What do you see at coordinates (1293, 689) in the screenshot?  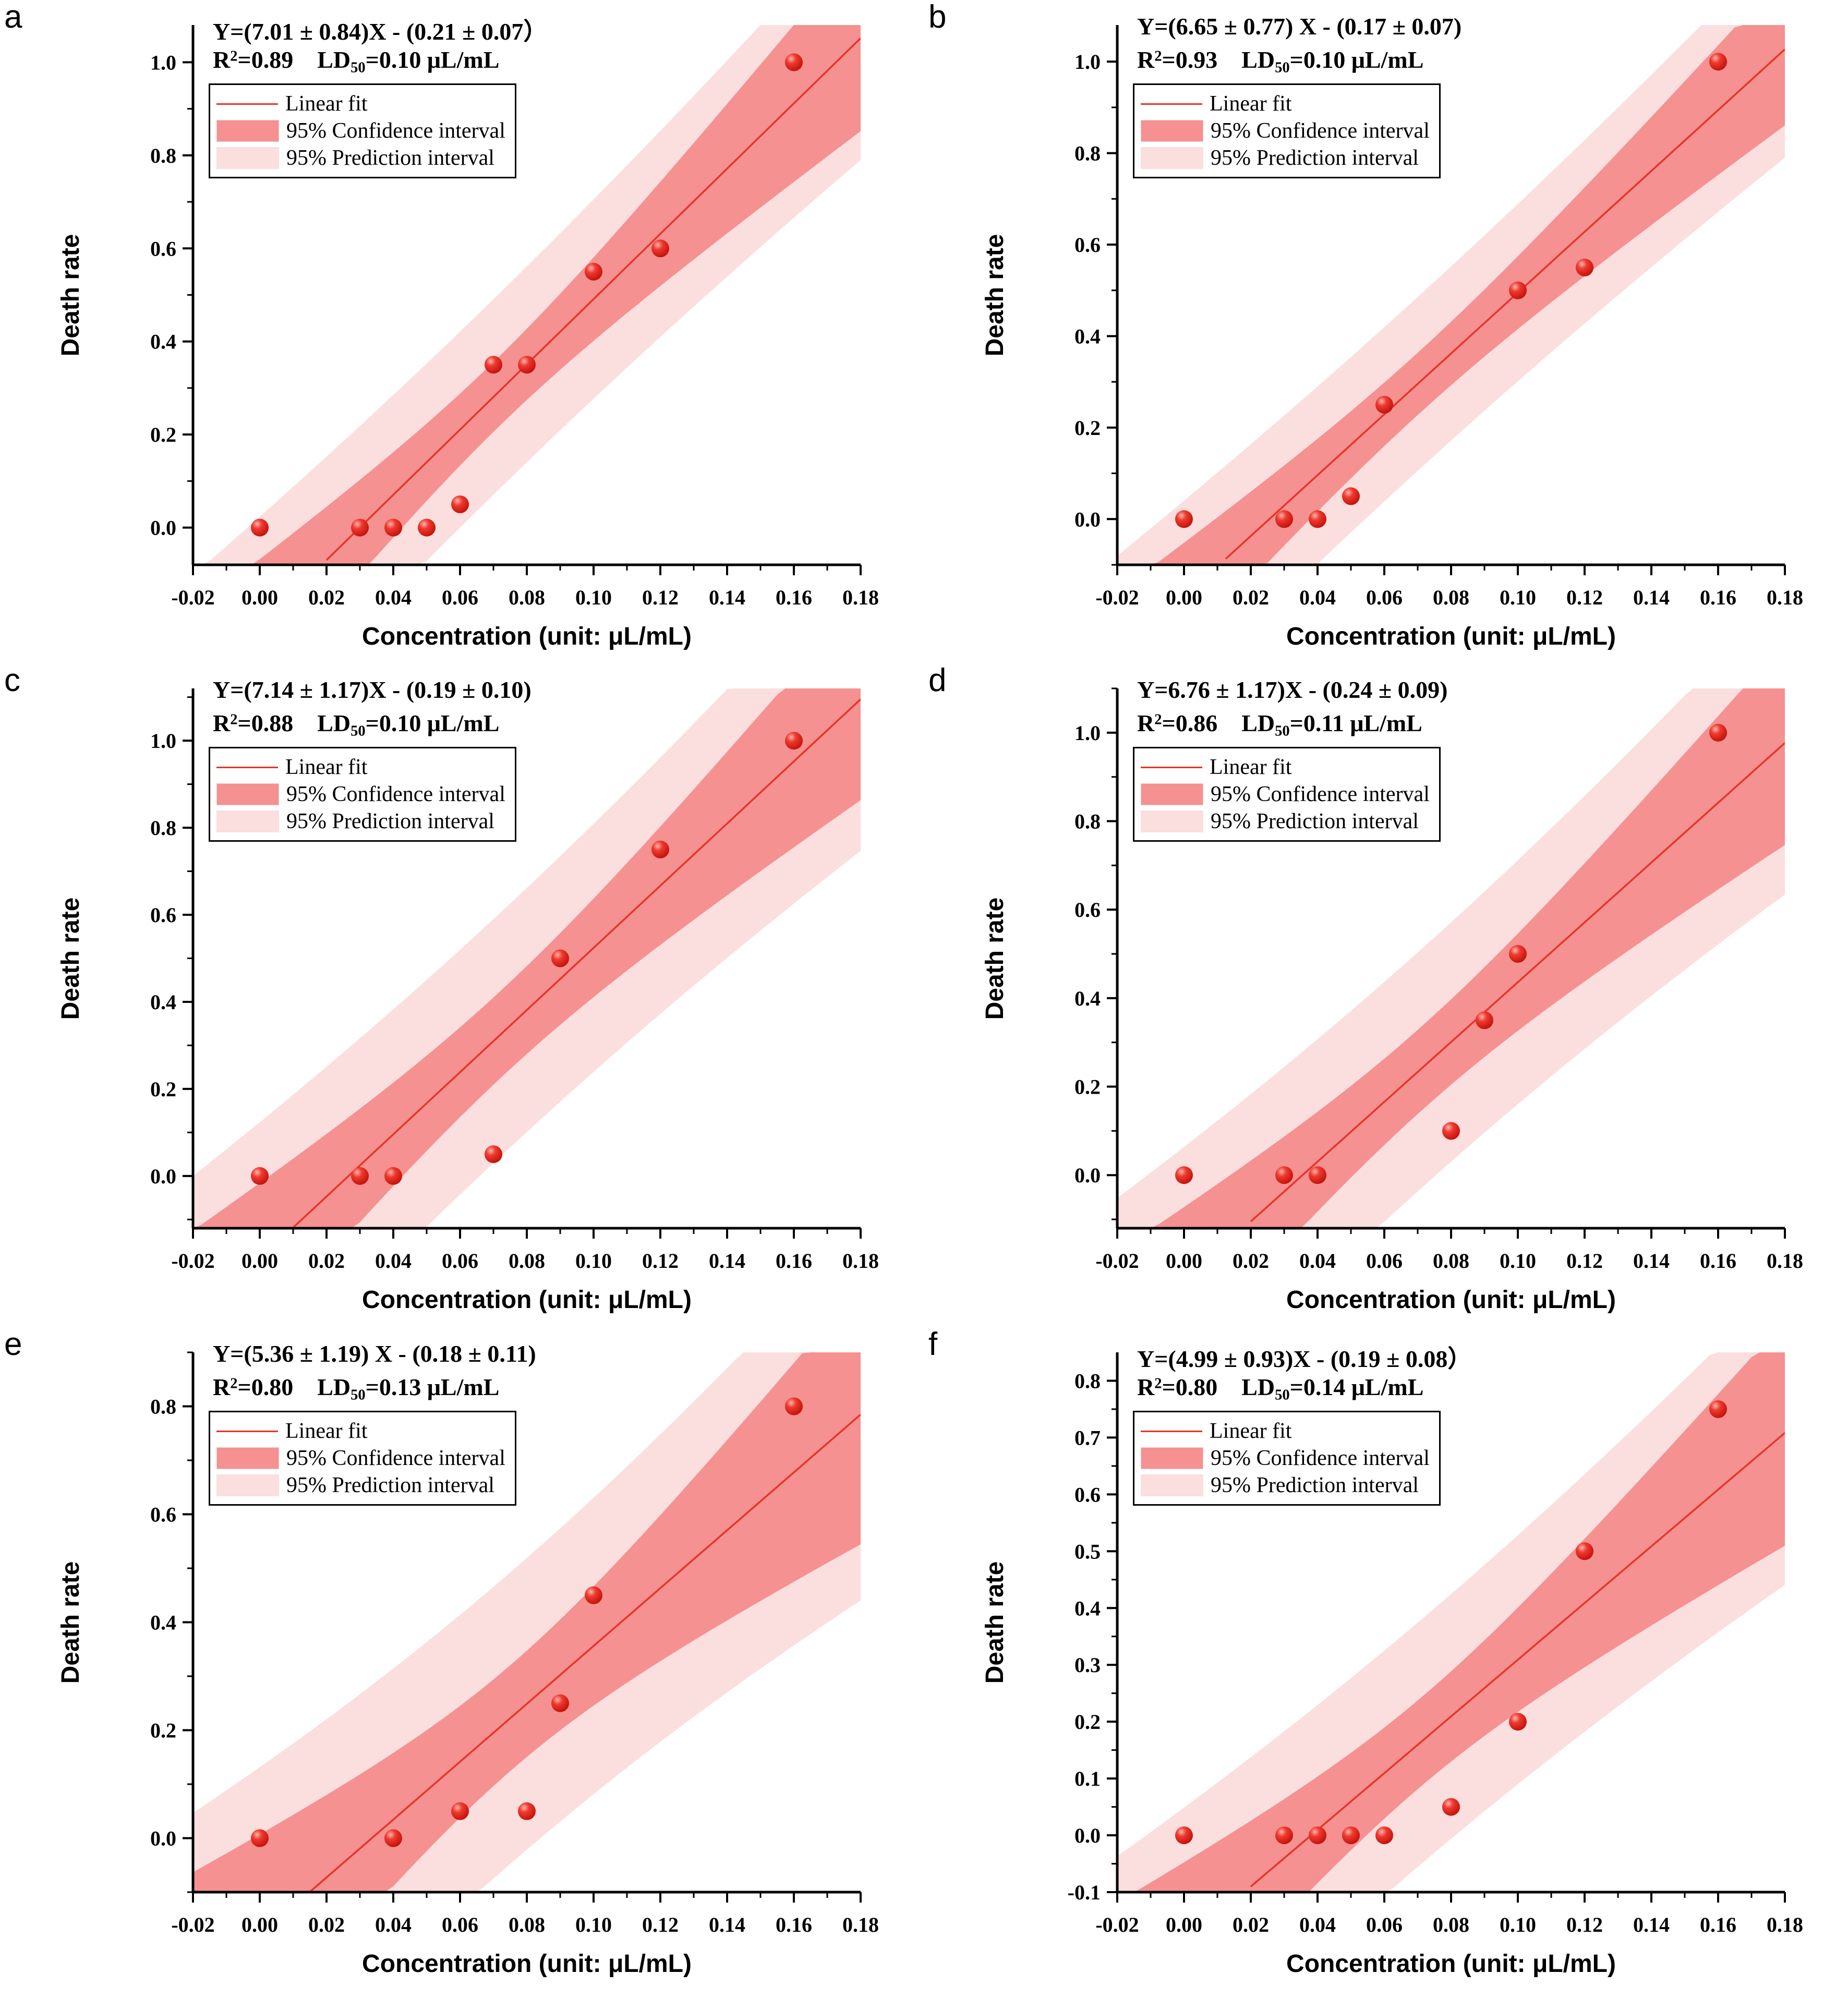 I see `equation-line: Y=6.76 ± 1.17)X - (0.24 ± 0.09)` at bounding box center [1293, 689].